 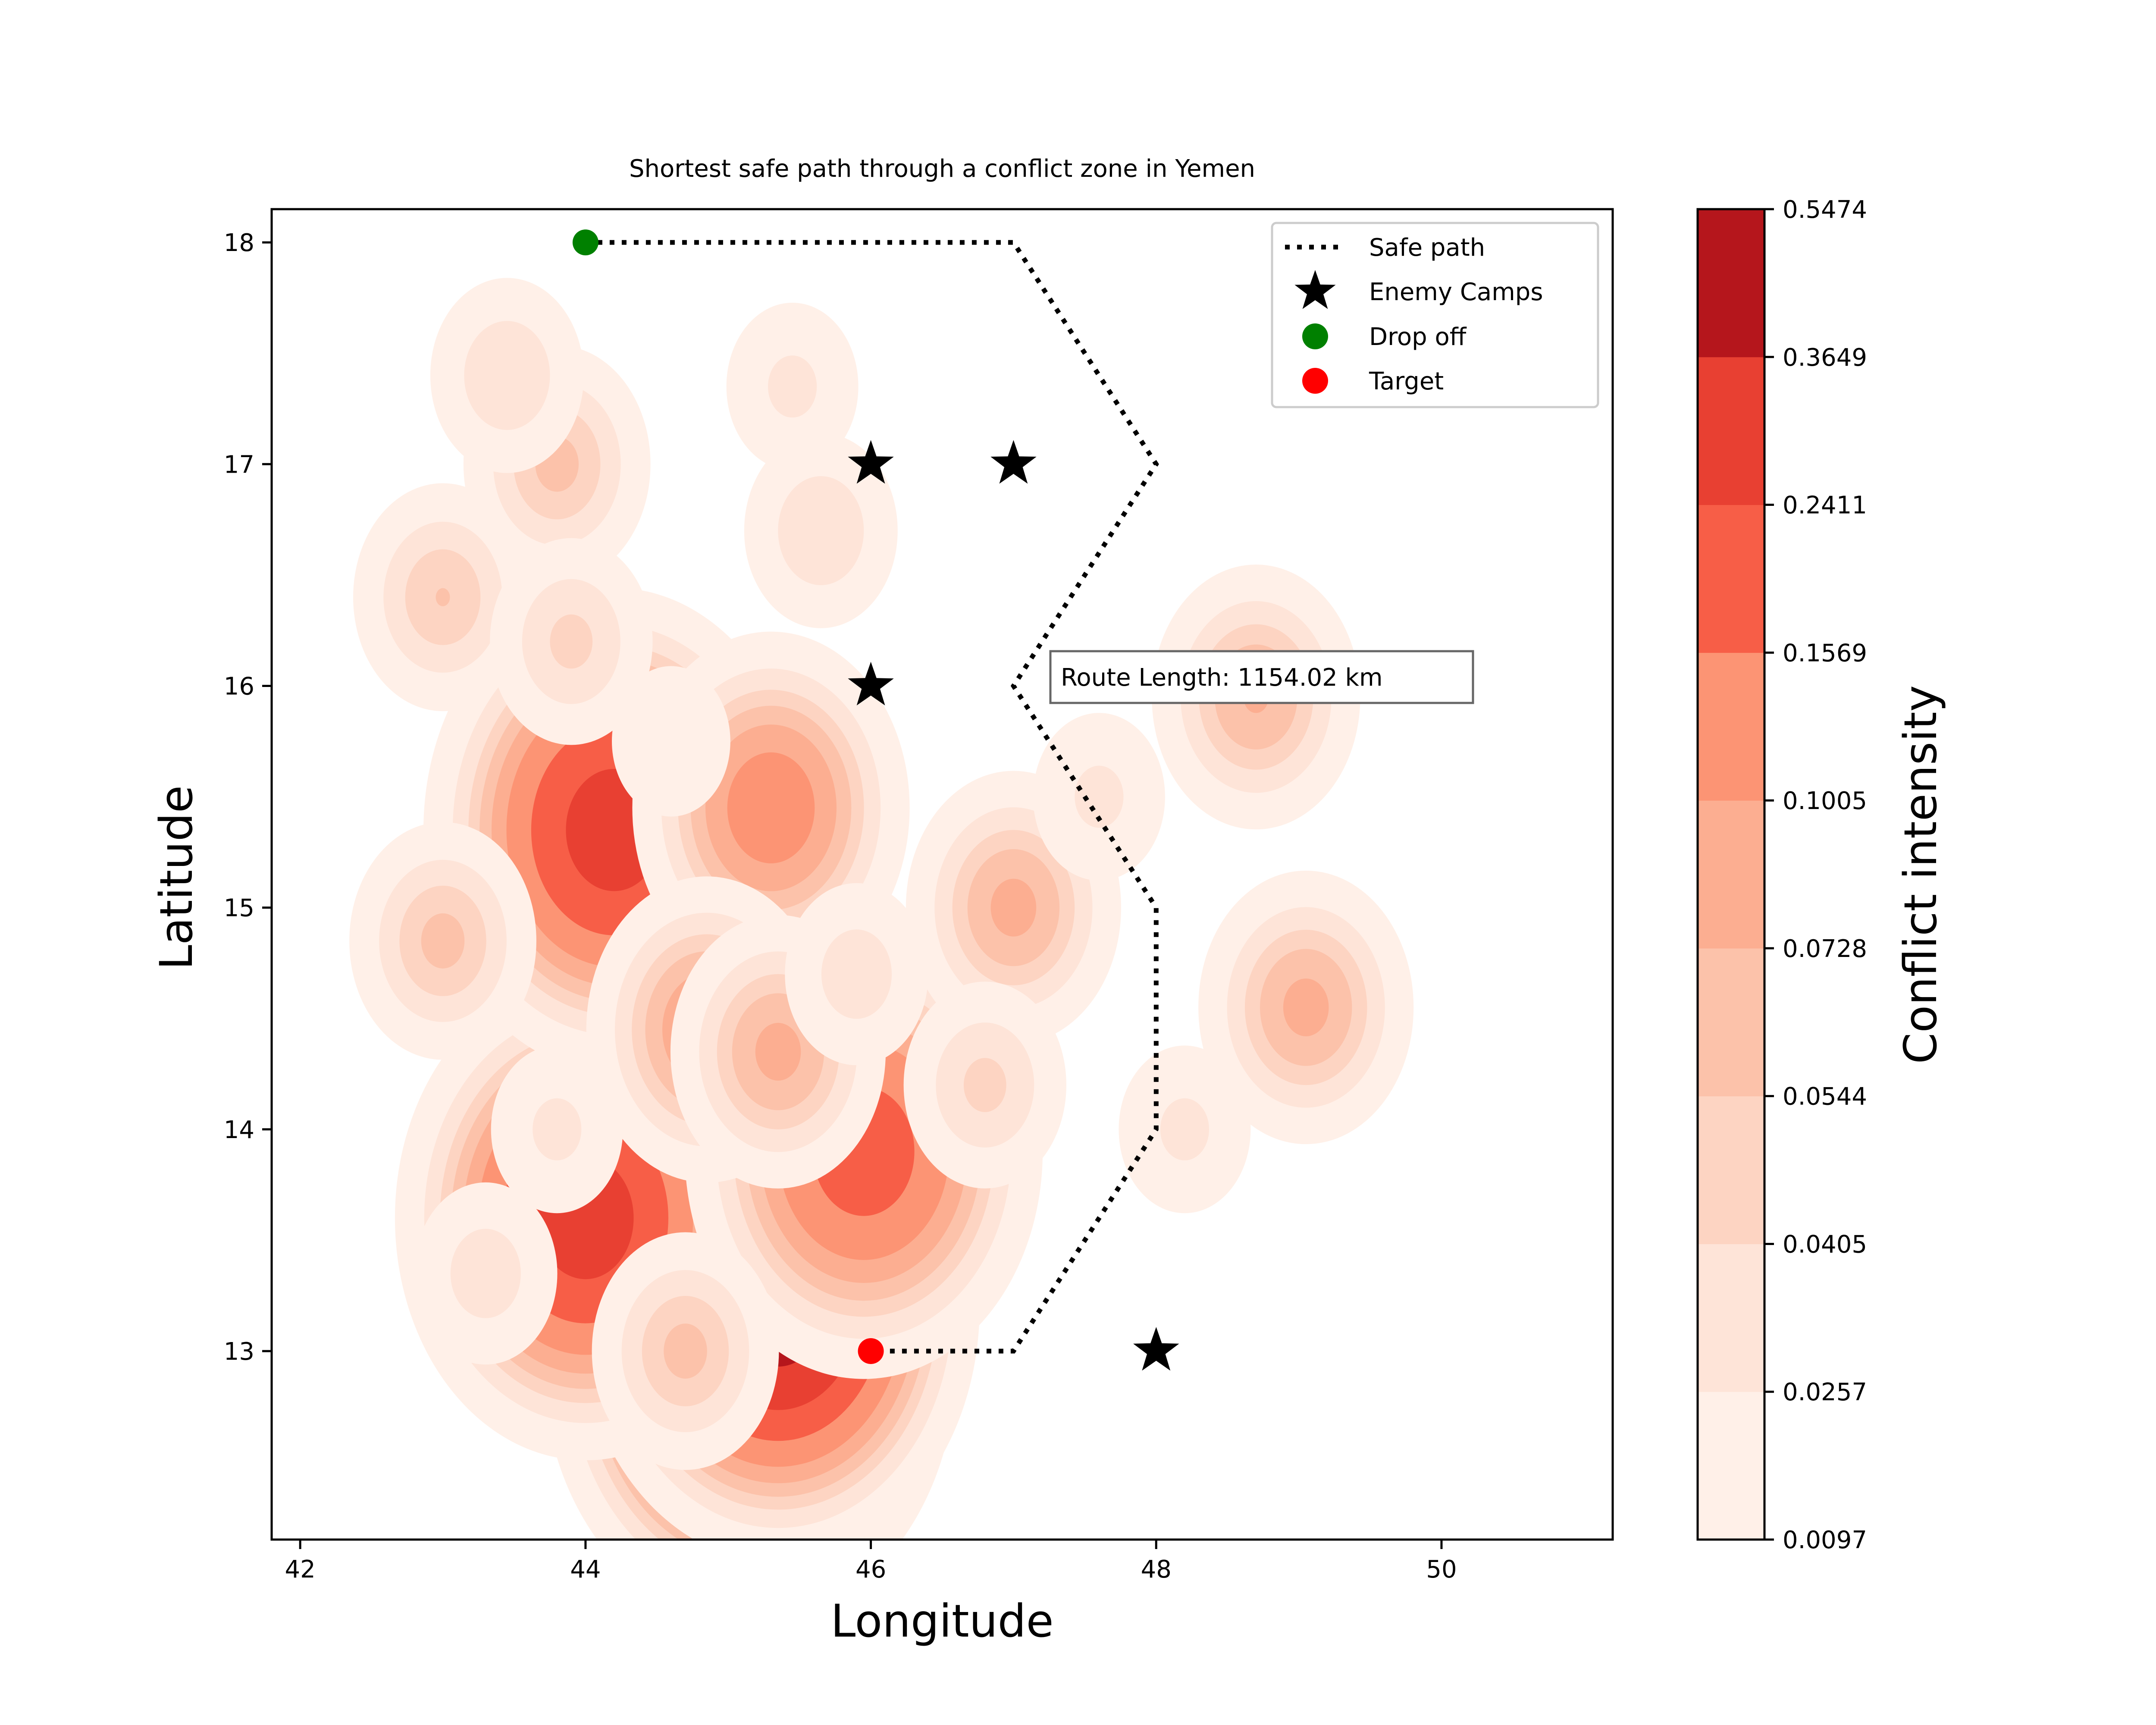 I want to click on colorbar-tick-label: 0.0257, so click(x=1825, y=1392).